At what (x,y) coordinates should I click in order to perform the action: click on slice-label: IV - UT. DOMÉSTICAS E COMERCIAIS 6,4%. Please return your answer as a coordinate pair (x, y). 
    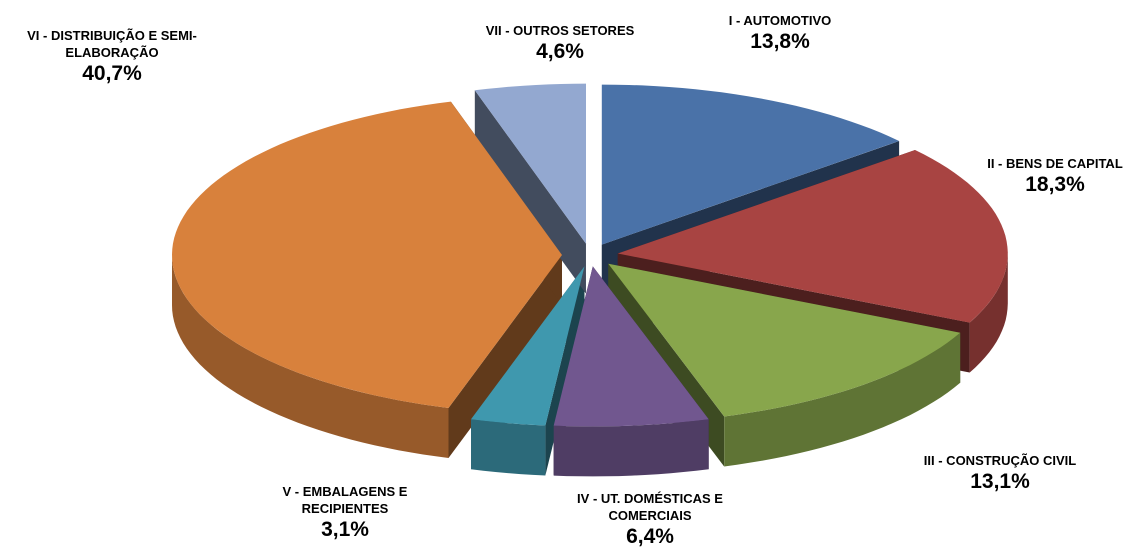
    Looking at the image, I should click on (650, 520).